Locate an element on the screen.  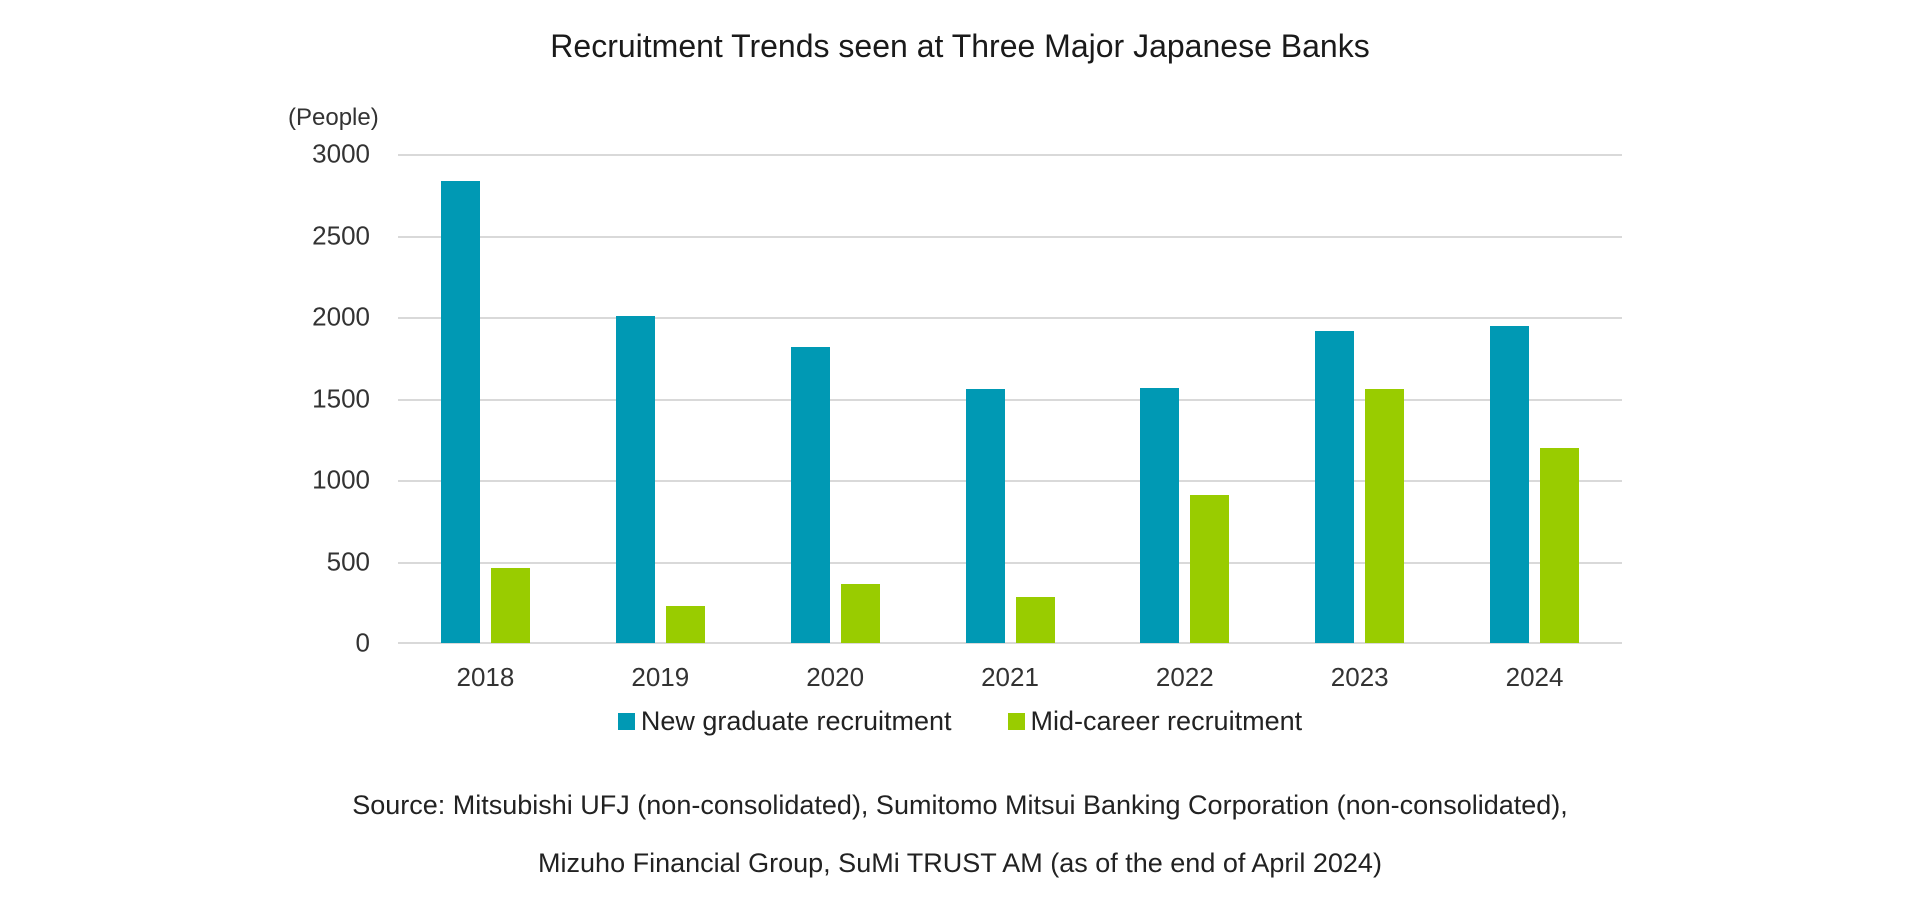
x-tick-label: 2018 is located at coordinates (485, 677).